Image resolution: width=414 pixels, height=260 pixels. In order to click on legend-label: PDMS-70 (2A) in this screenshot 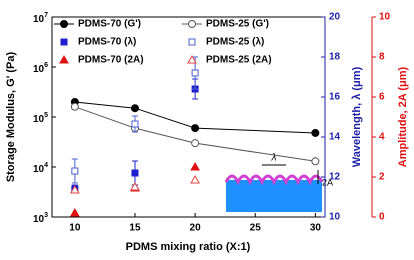, I will do `click(111, 60)`.